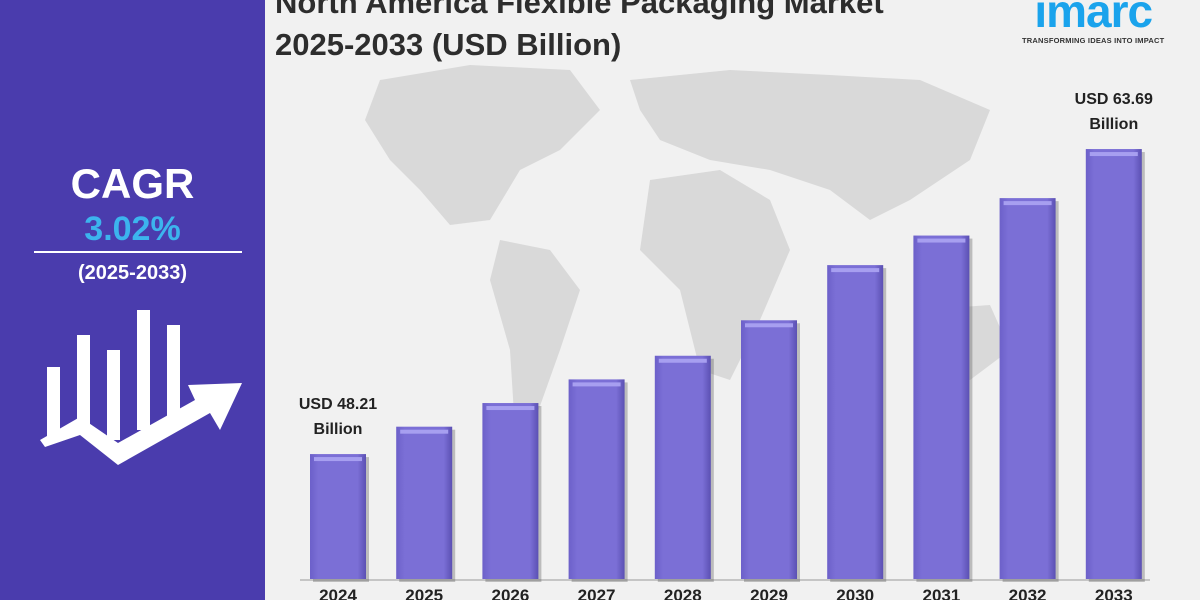 The width and height of the screenshot is (1200, 600). I want to click on bar-2032, so click(1027, 389).